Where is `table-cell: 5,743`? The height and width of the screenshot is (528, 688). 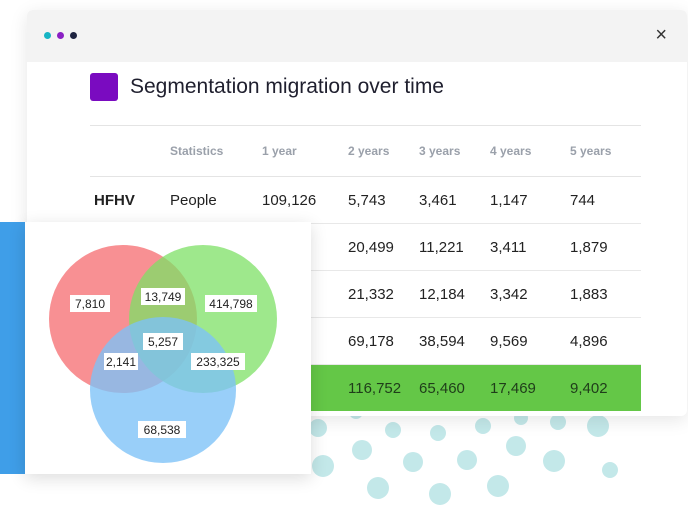 table-cell: 5,743 is located at coordinates (383, 200).